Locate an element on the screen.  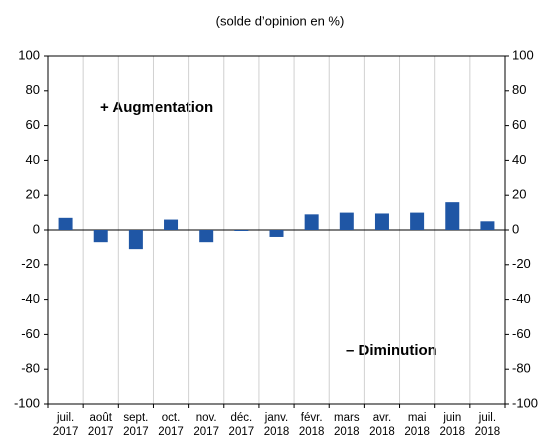
y-tick-label: -20 is located at coordinates (30, 263).